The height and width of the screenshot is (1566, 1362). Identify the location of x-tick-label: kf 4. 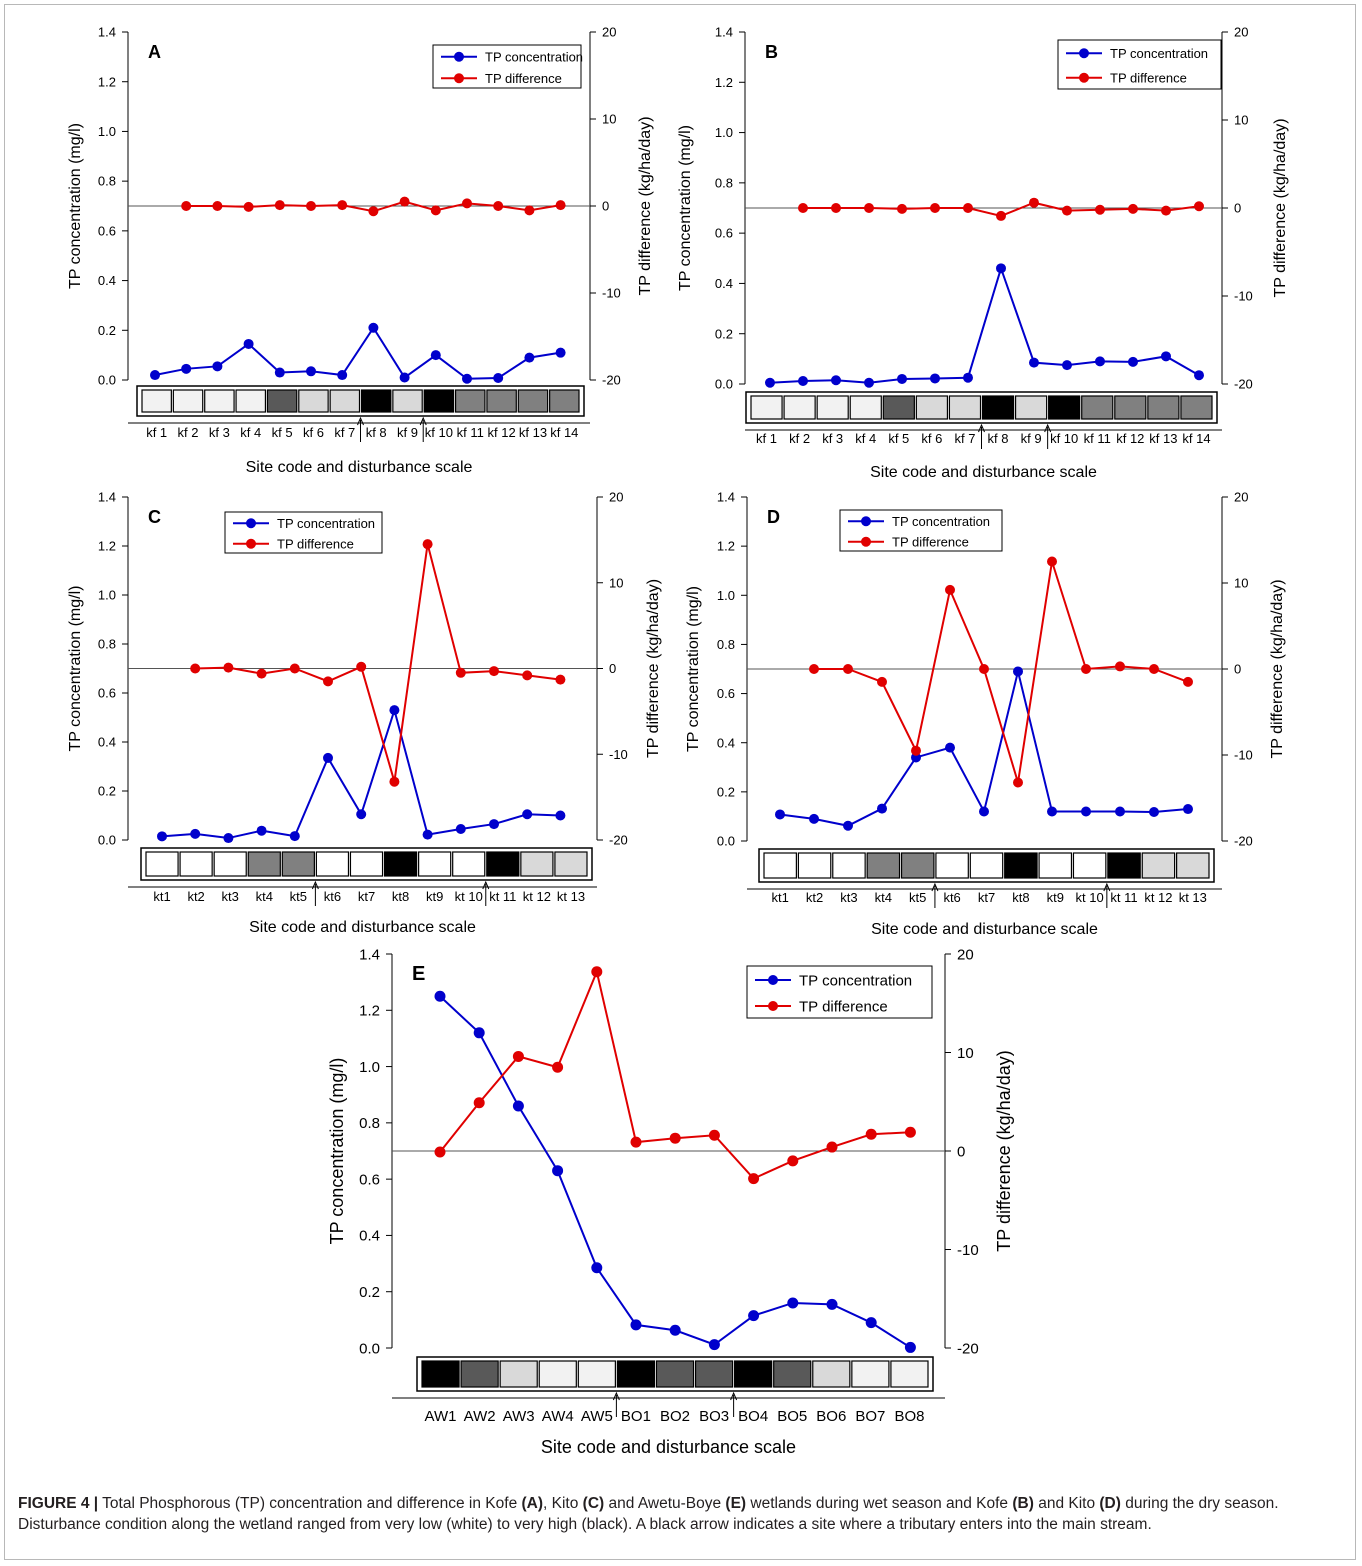
(865, 438).